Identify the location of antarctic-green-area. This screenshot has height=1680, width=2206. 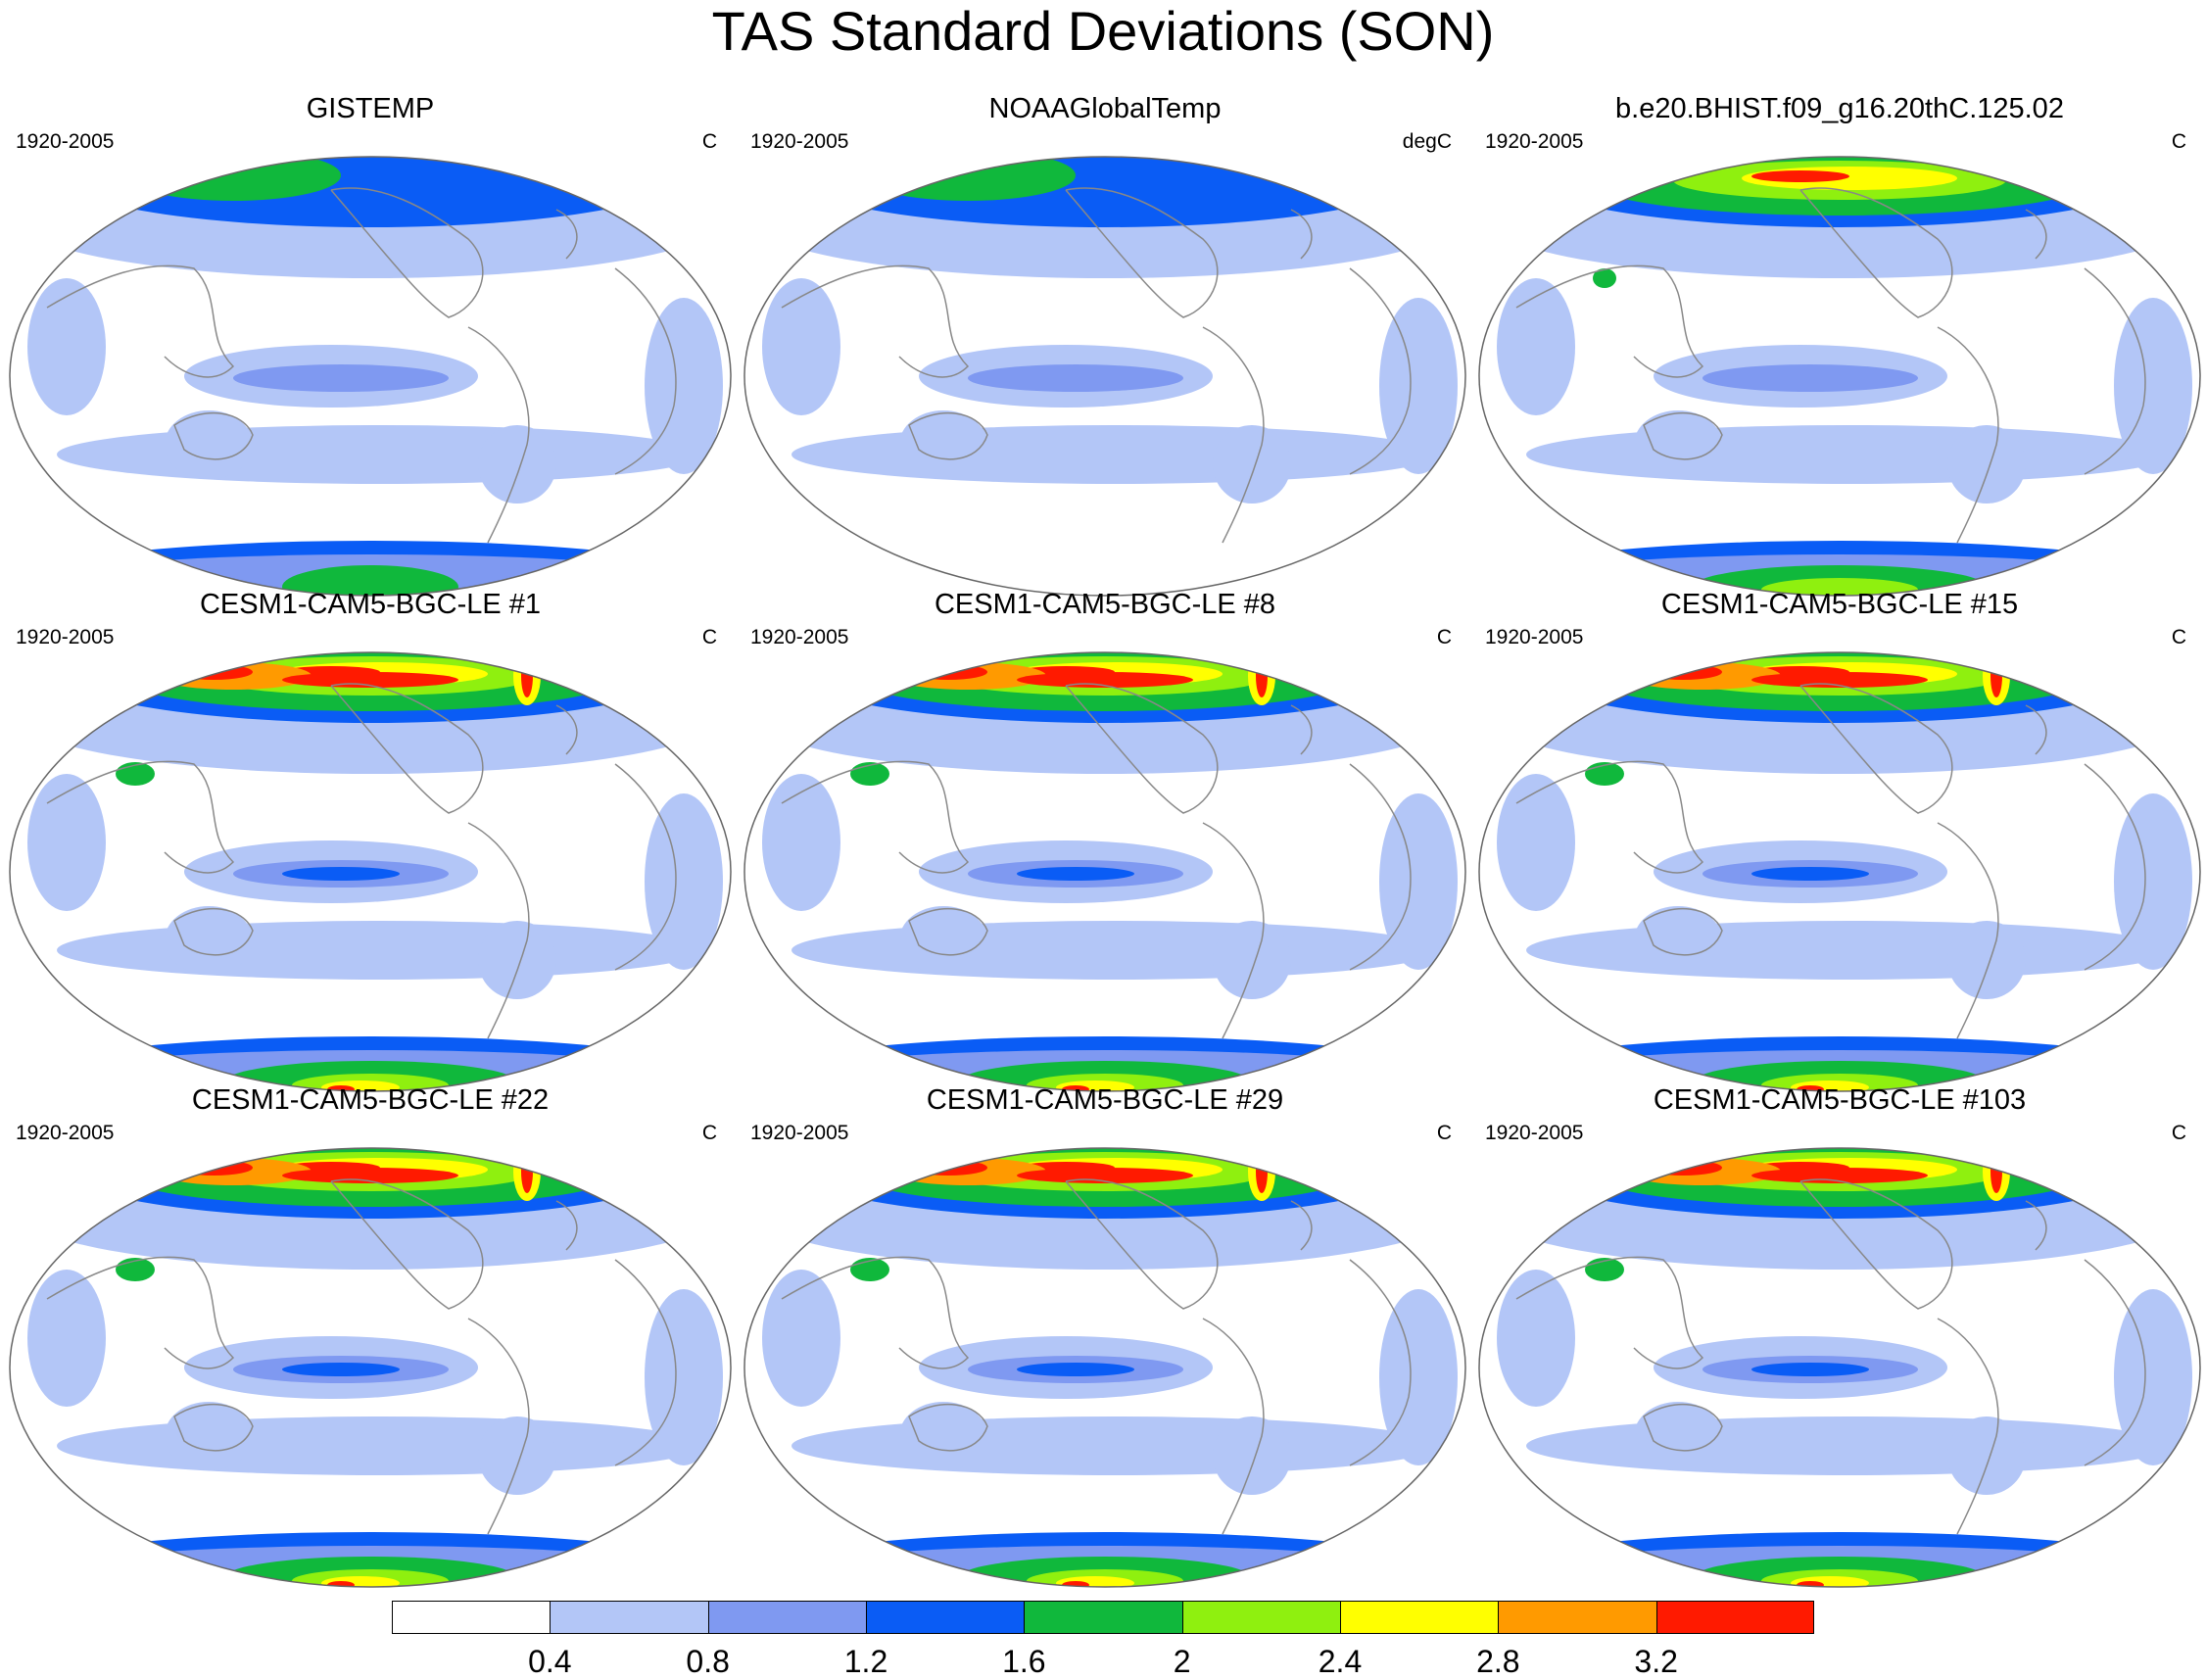
(370, 580).